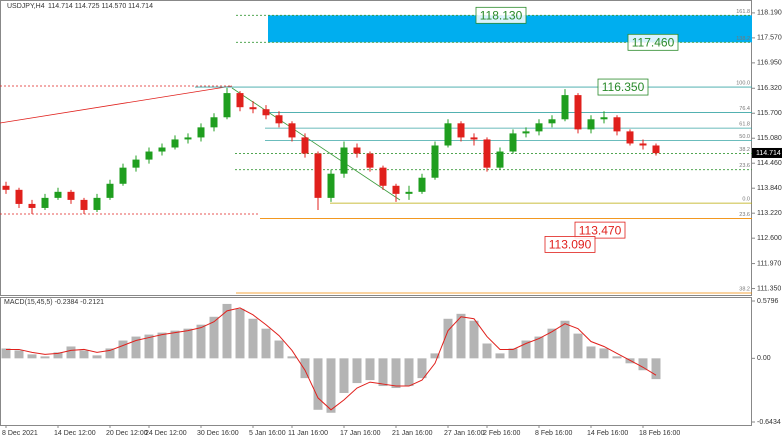 The height and width of the screenshot is (439, 782). I want to click on price-tag-label: 114.714, so click(768, 153).